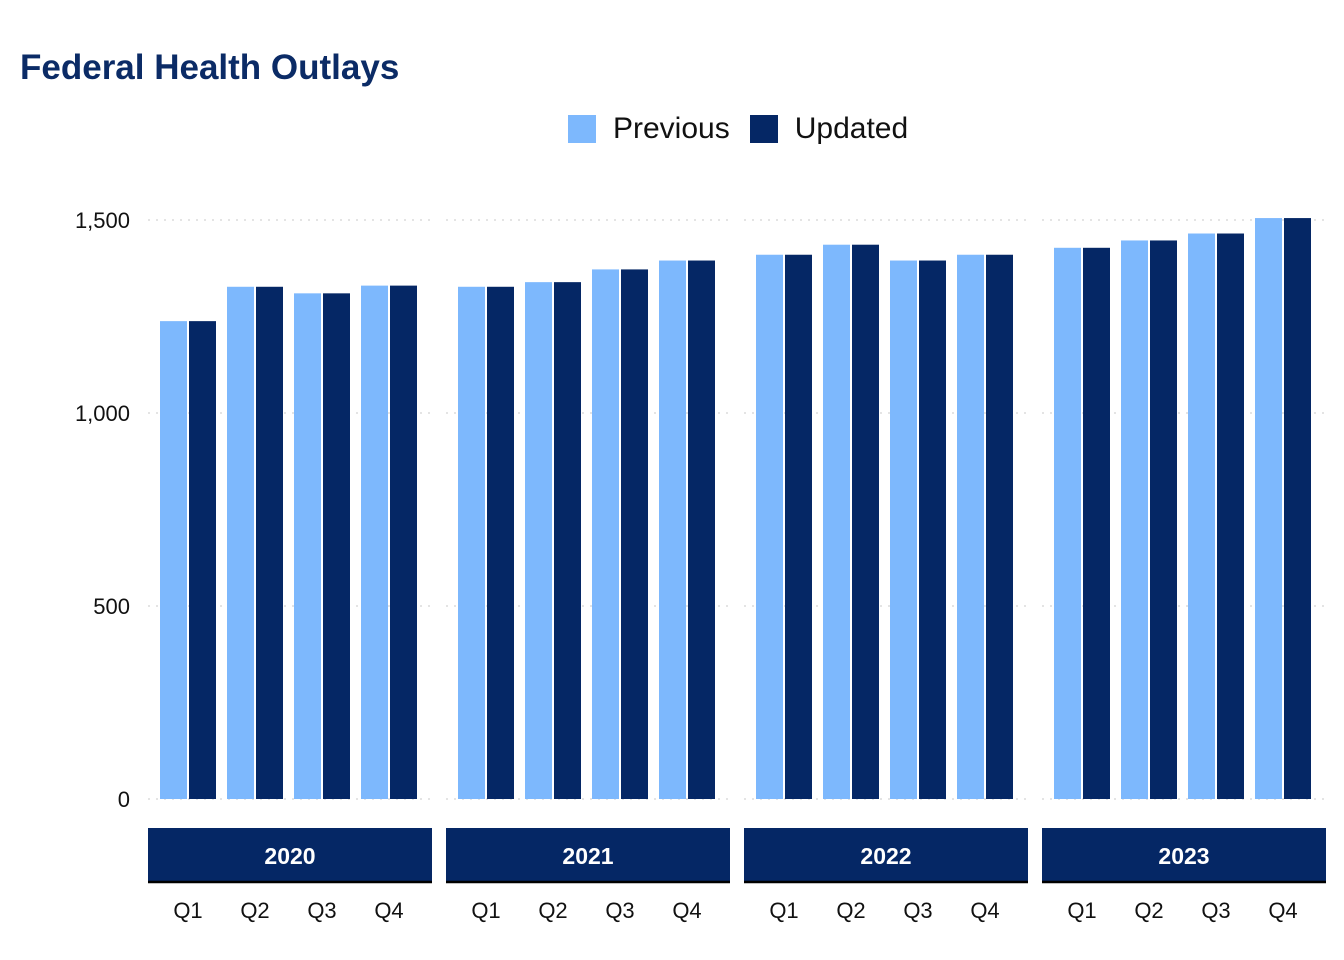 This screenshot has height=960, width=1344. Describe the element at coordinates (210, 67) in the screenshot. I see `chart-title: Federal Health Outlays` at that location.